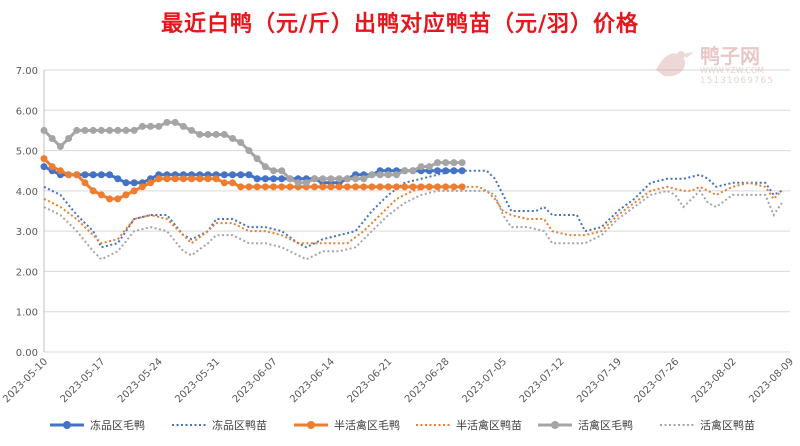 The width and height of the screenshot is (800, 446). Describe the element at coordinates (732, 70) in the screenshot. I see `watermark-site: WWW.YZW.COM` at that location.